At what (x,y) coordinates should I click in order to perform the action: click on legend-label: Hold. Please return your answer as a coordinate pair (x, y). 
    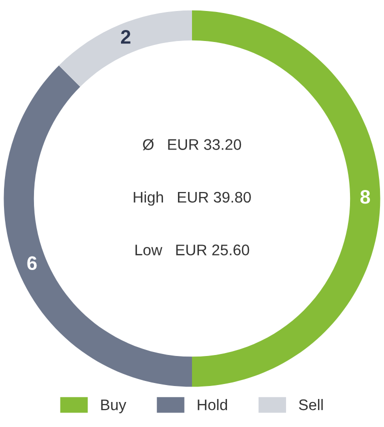
    Looking at the image, I should click on (213, 404).